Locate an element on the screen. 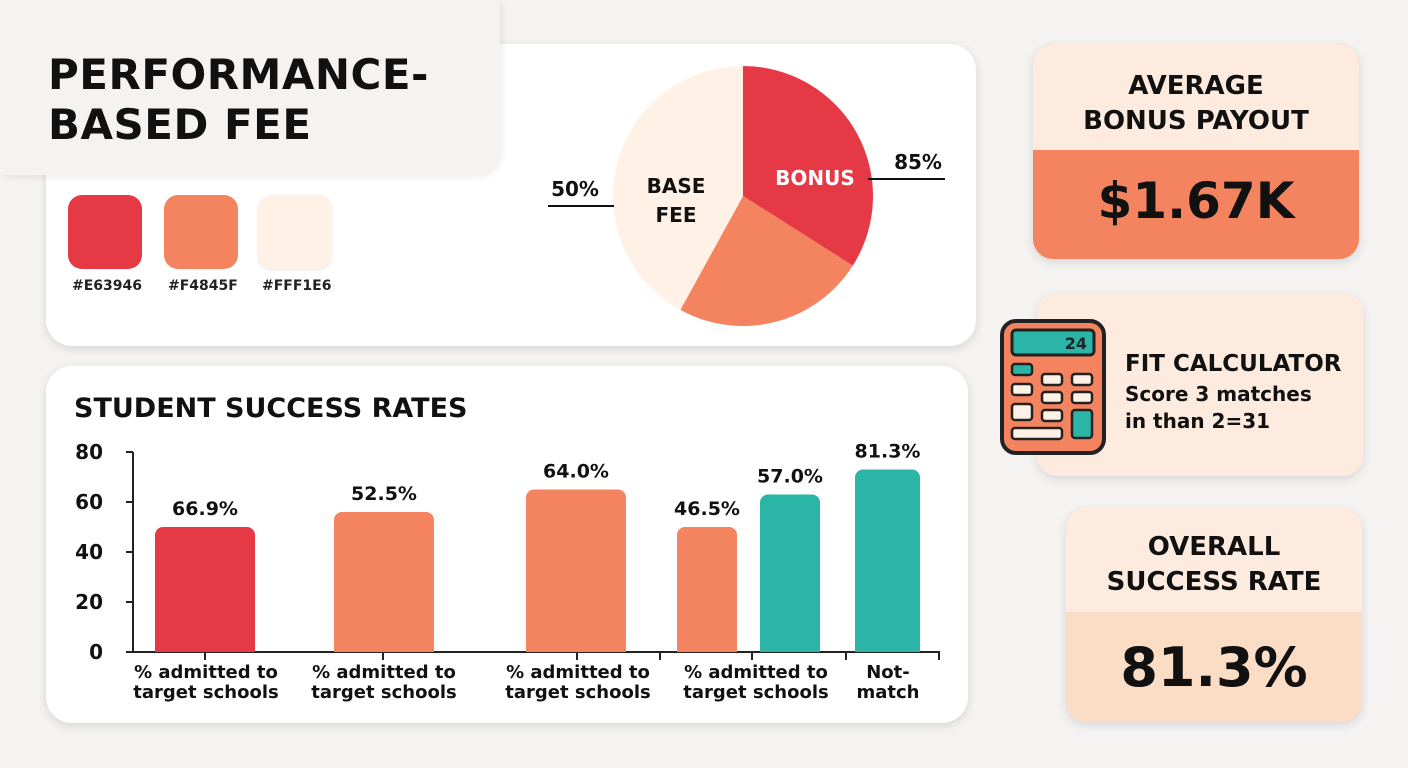 The image size is (1408, 768). swatch-orange-label: #F4845F is located at coordinates (203, 286).